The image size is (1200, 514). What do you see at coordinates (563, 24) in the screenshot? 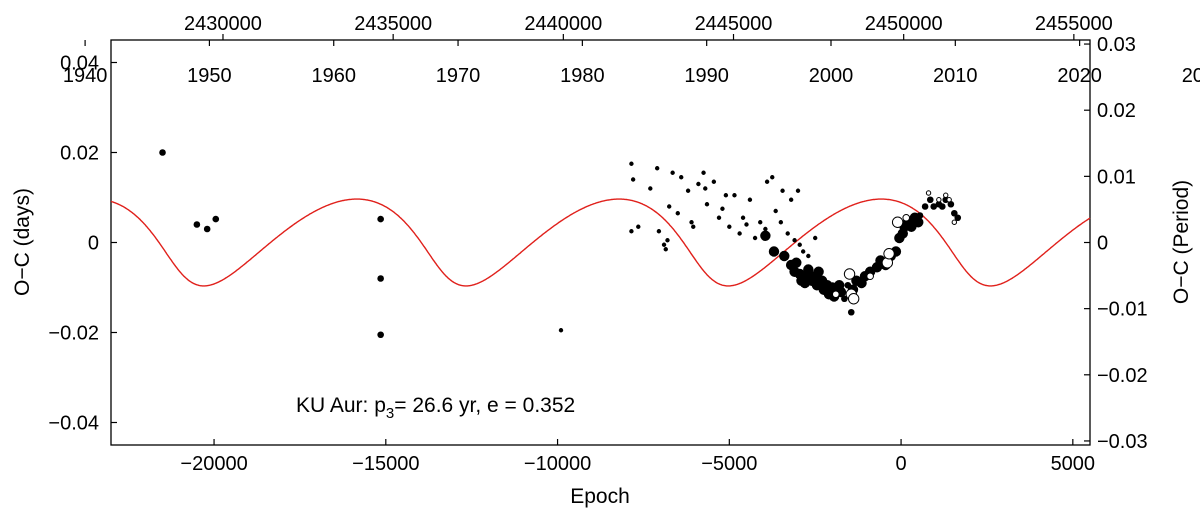
I see `jd-tick-label: 2440000` at bounding box center [563, 24].